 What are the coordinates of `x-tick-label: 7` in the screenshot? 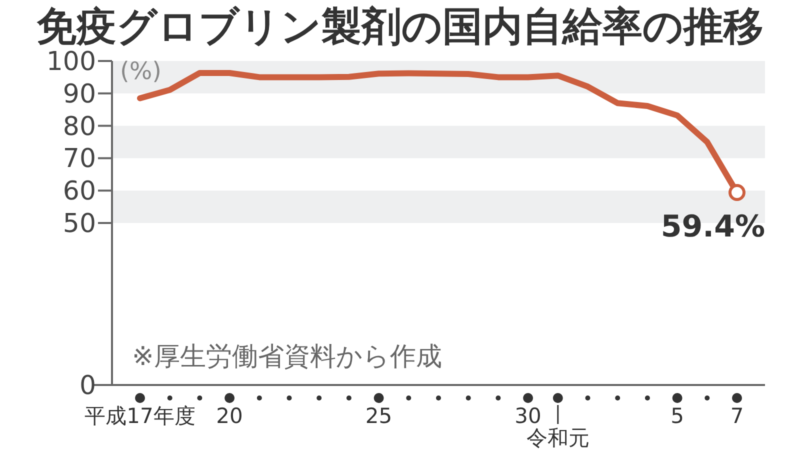 It's located at (737, 416).